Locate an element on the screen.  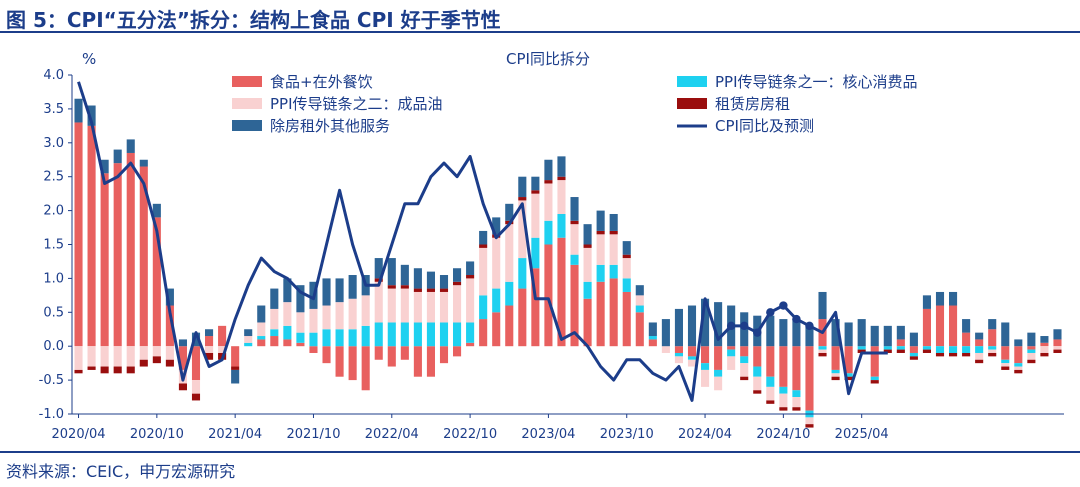
x-tick-label: 2023/04 is located at coordinates (548, 434).